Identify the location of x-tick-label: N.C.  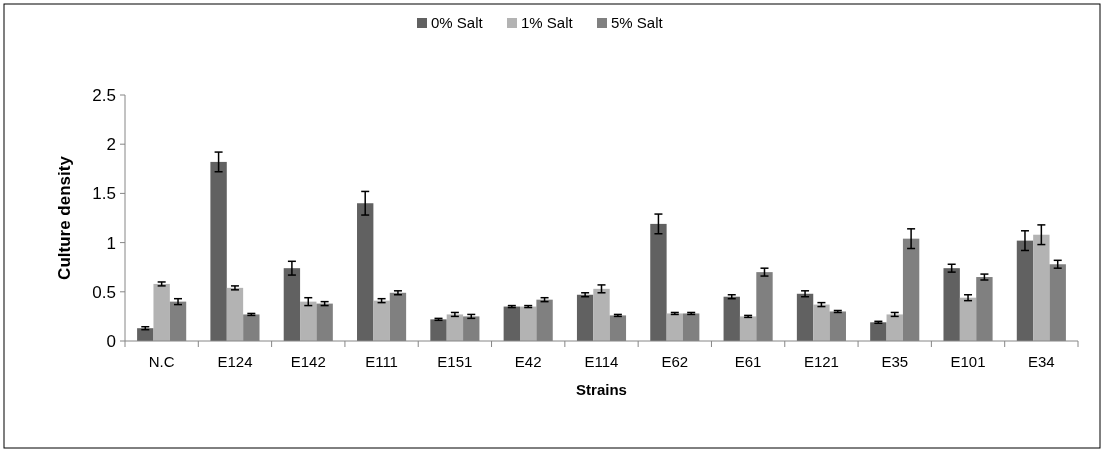
(161, 361).